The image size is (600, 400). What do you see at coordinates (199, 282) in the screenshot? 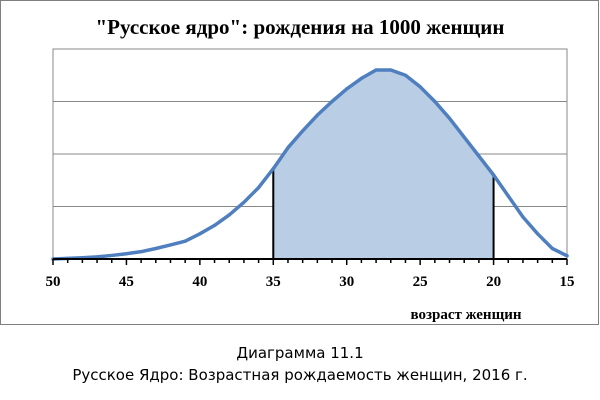
I see `x-tick-label: 40` at bounding box center [199, 282].